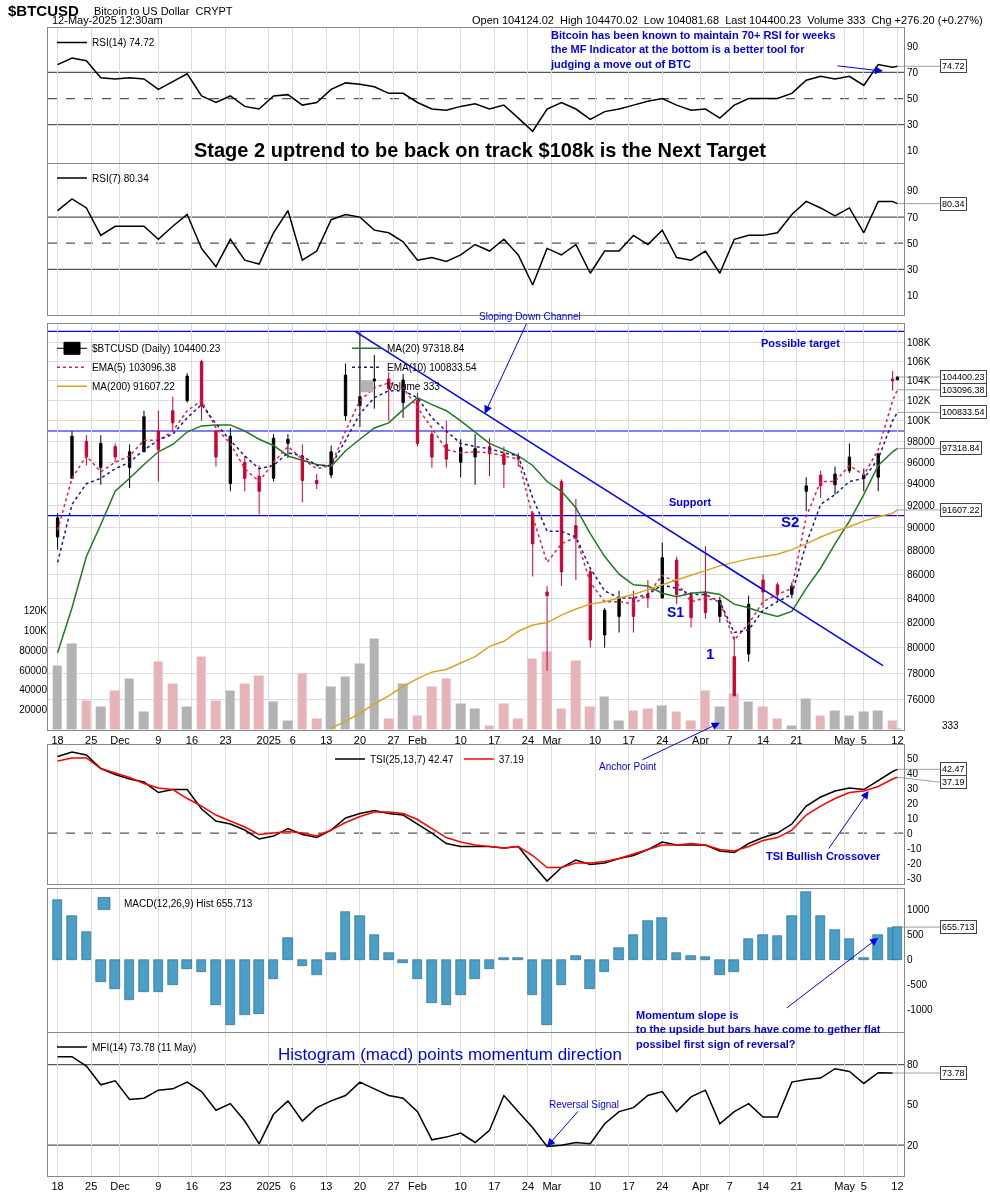 The height and width of the screenshot is (1204, 990). Describe the element at coordinates (921, 484) in the screenshot. I see `y-tick-label: 94000` at that location.